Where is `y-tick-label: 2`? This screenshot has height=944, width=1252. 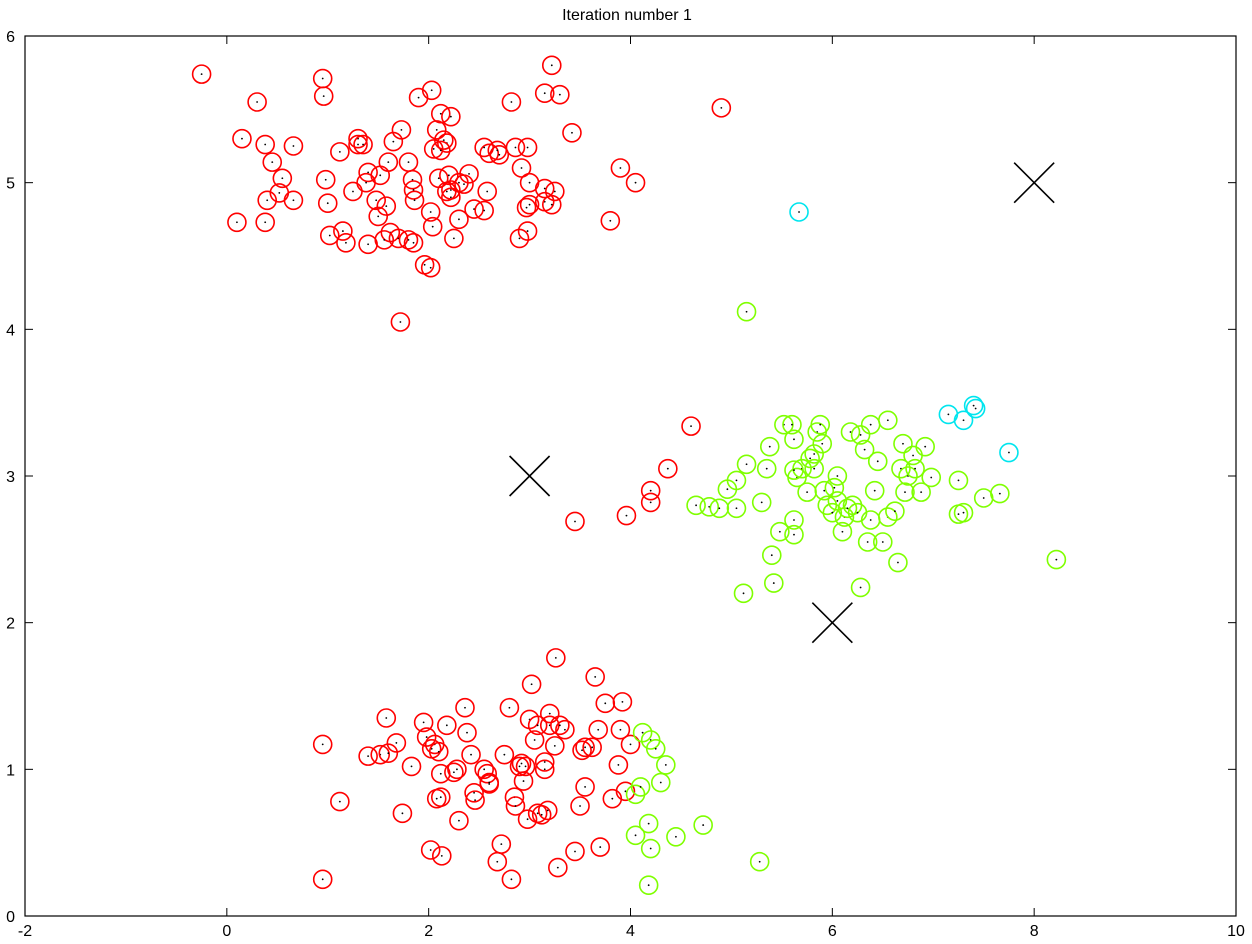
y-tick-label: 2 is located at coordinates (10, 624).